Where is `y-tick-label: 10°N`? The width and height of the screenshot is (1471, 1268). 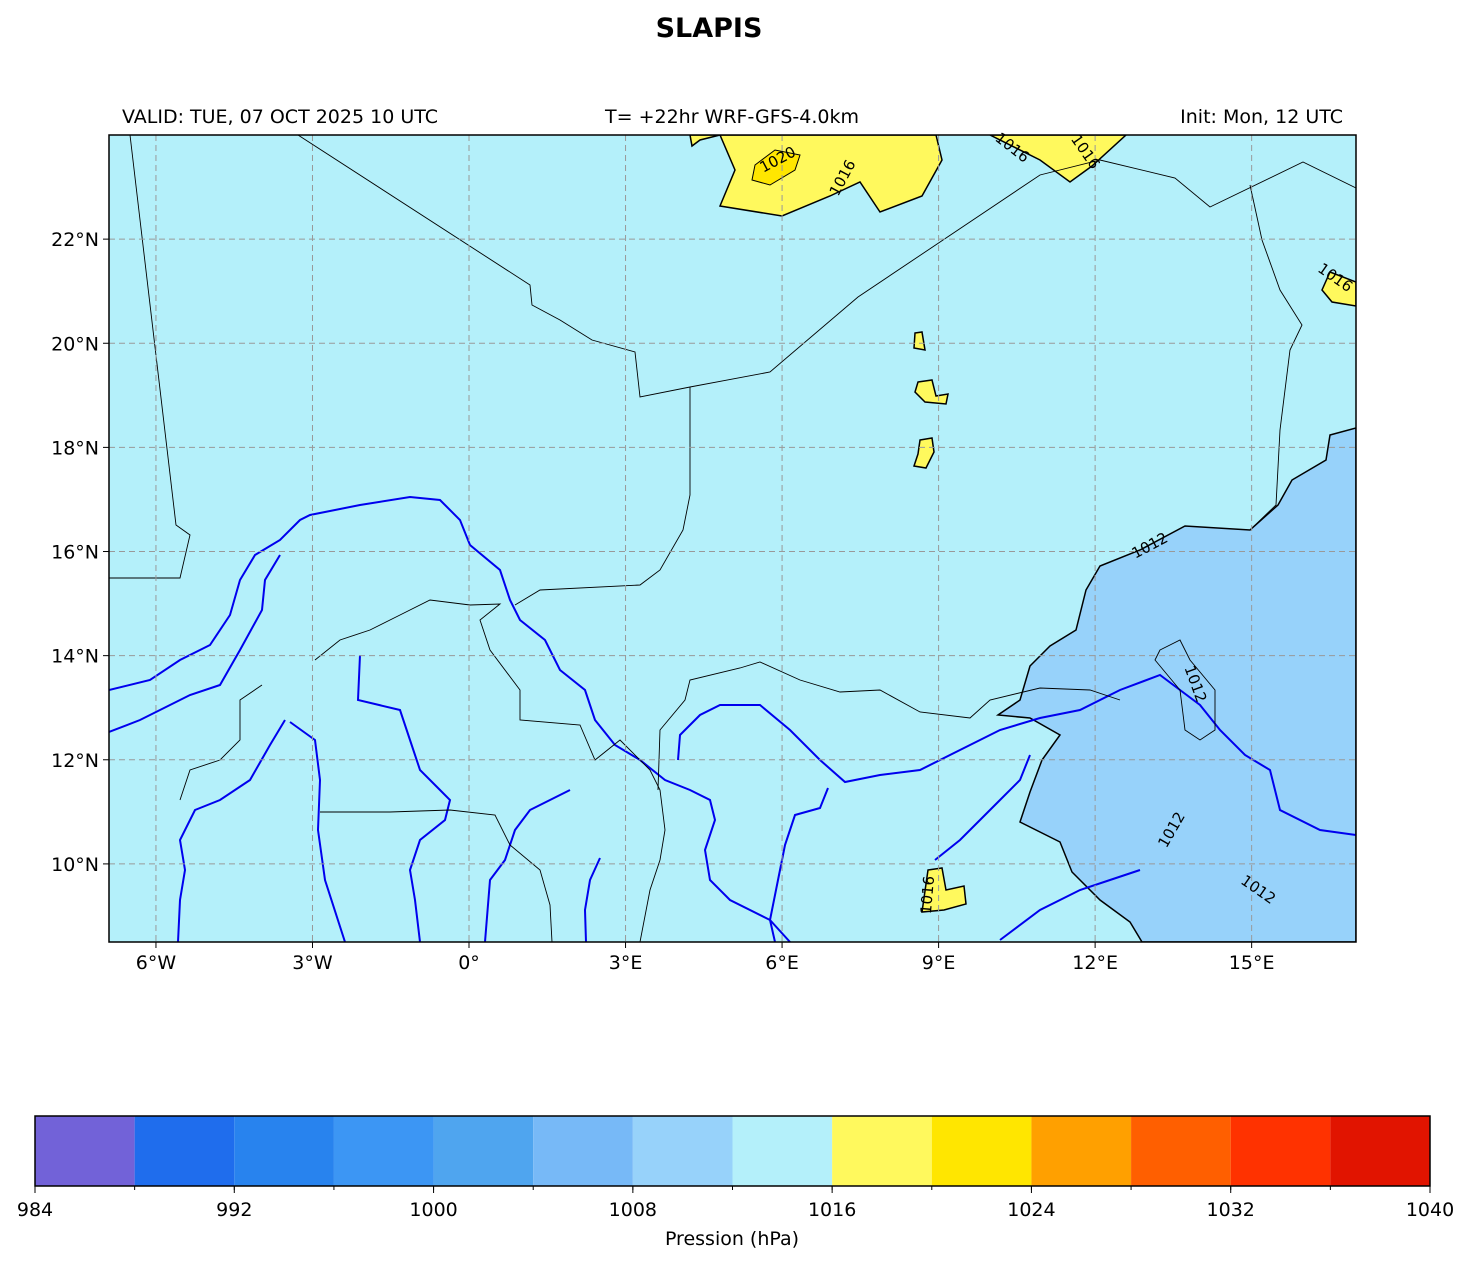
y-tick-label: 10°N is located at coordinates (75, 865).